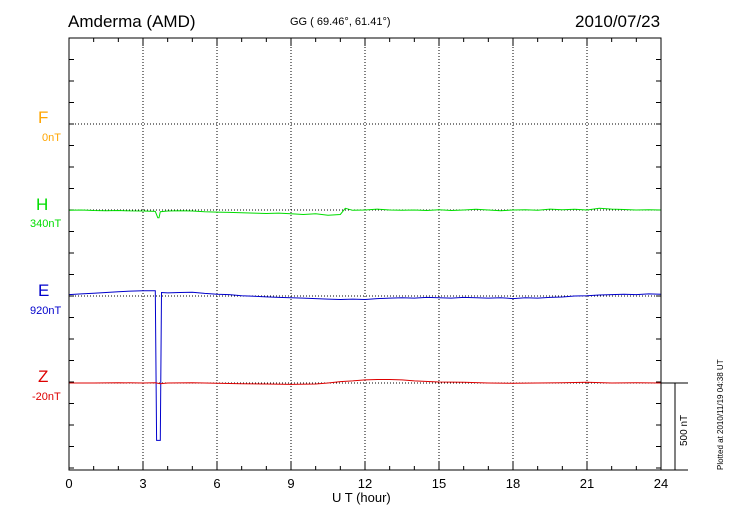 The height and width of the screenshot is (520, 730). What do you see at coordinates (51, 138) in the screenshot?
I see `component-offset-f: 0nT` at bounding box center [51, 138].